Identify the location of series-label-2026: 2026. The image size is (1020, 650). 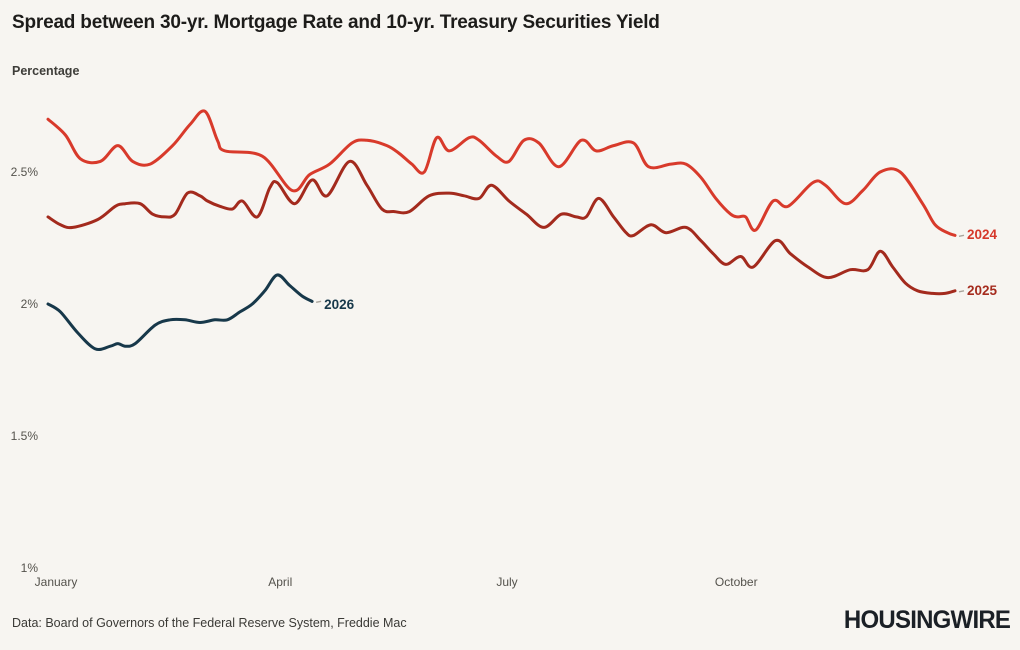
(339, 305).